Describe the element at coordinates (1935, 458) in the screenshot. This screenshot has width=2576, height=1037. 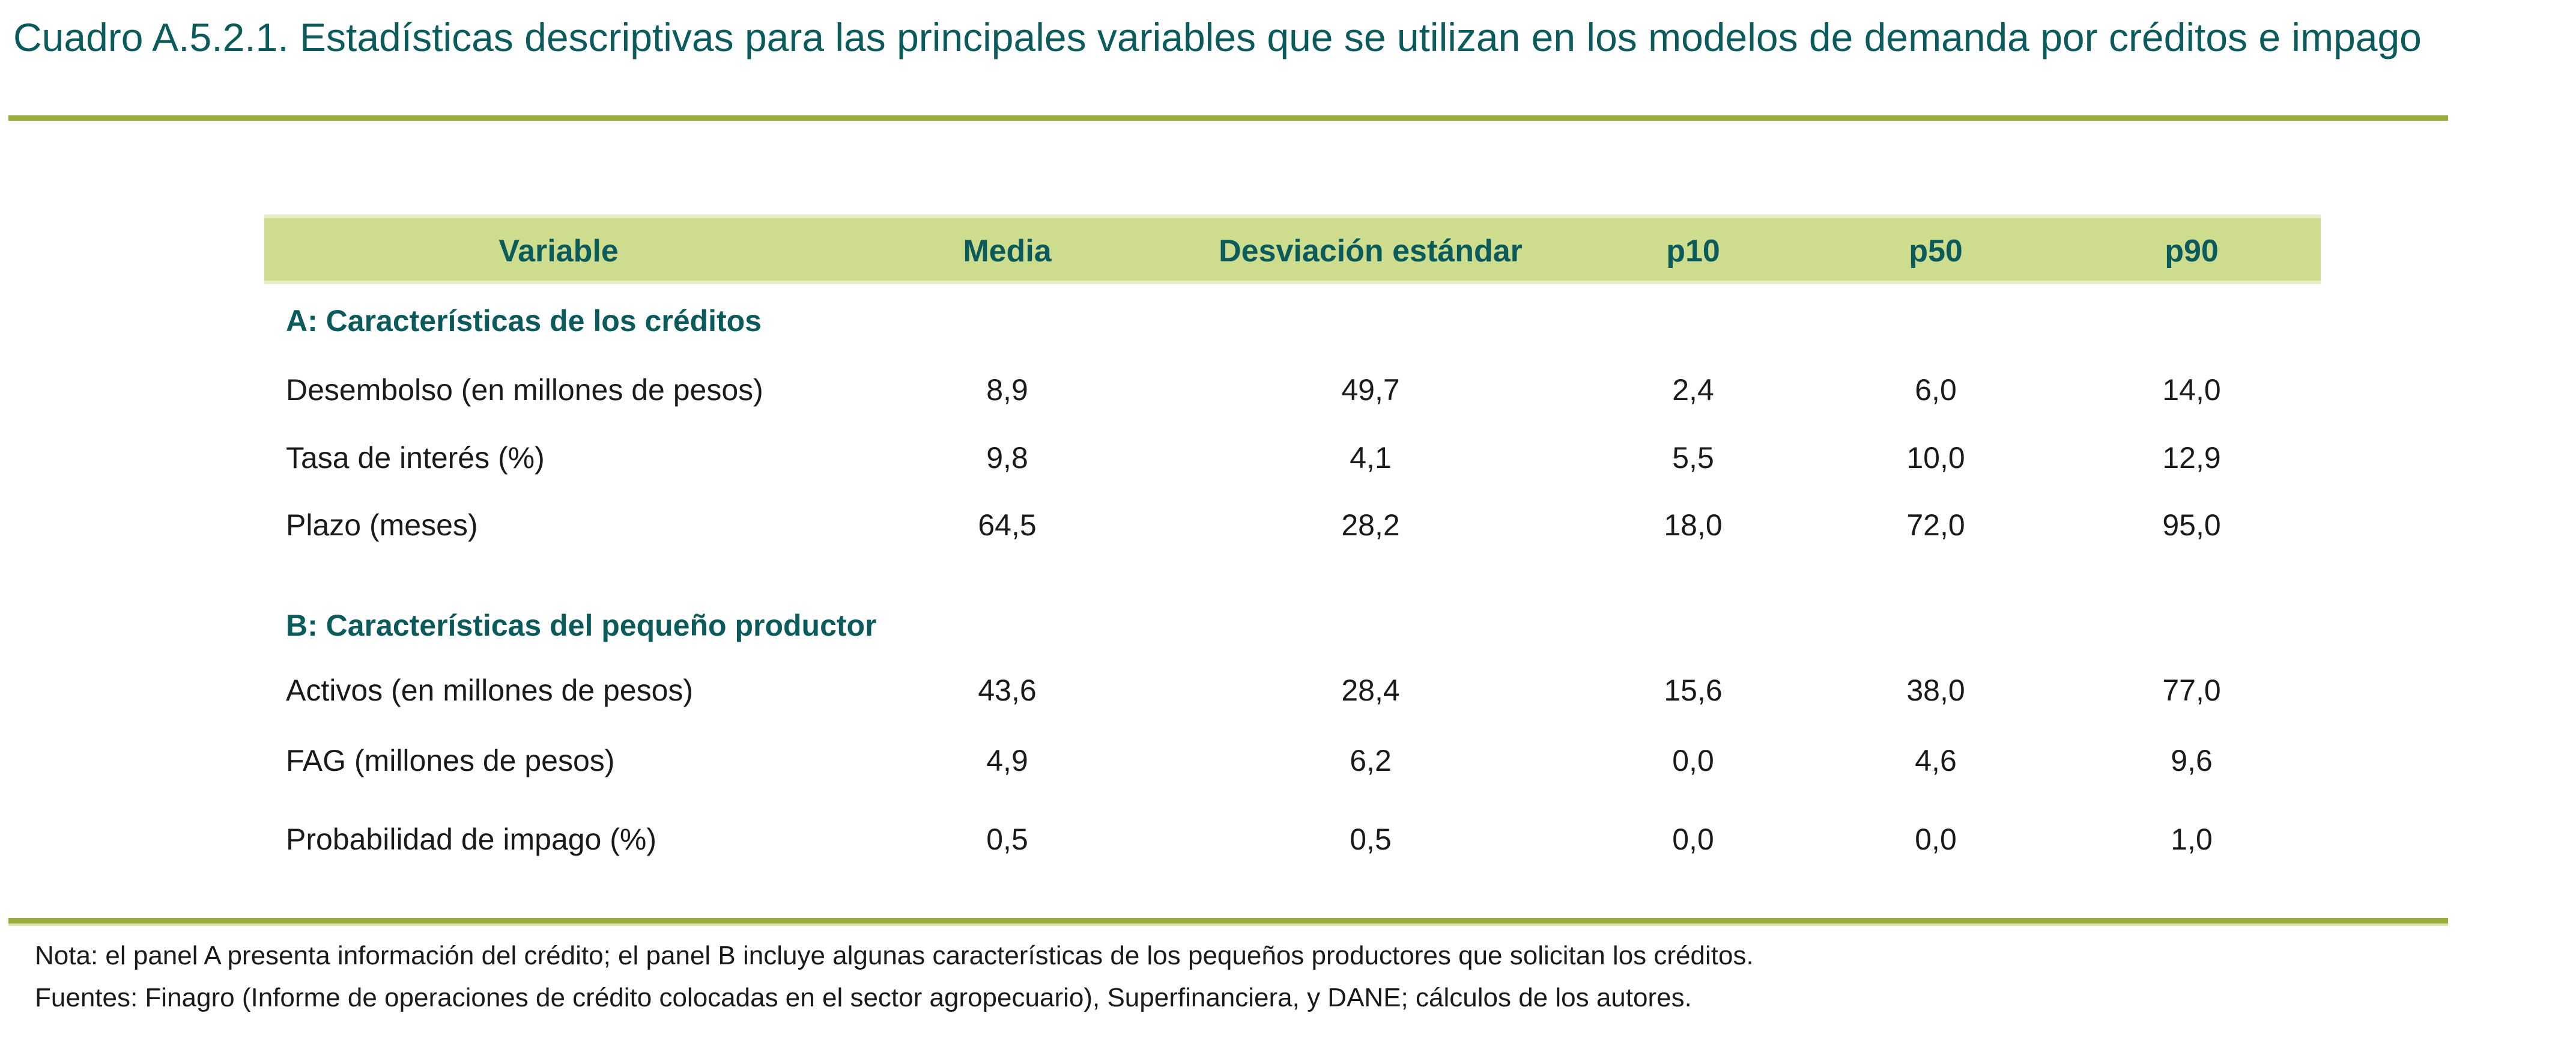
I see `cell-value: 10,0` at that location.